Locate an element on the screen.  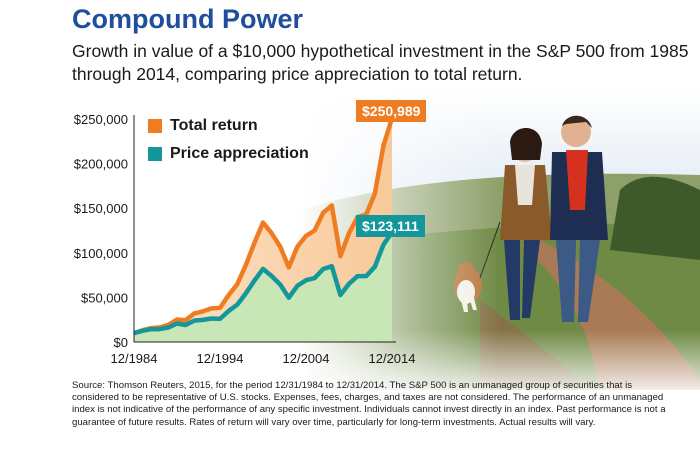
callout-price-appreciation: $123,111 is located at coordinates (390, 226).